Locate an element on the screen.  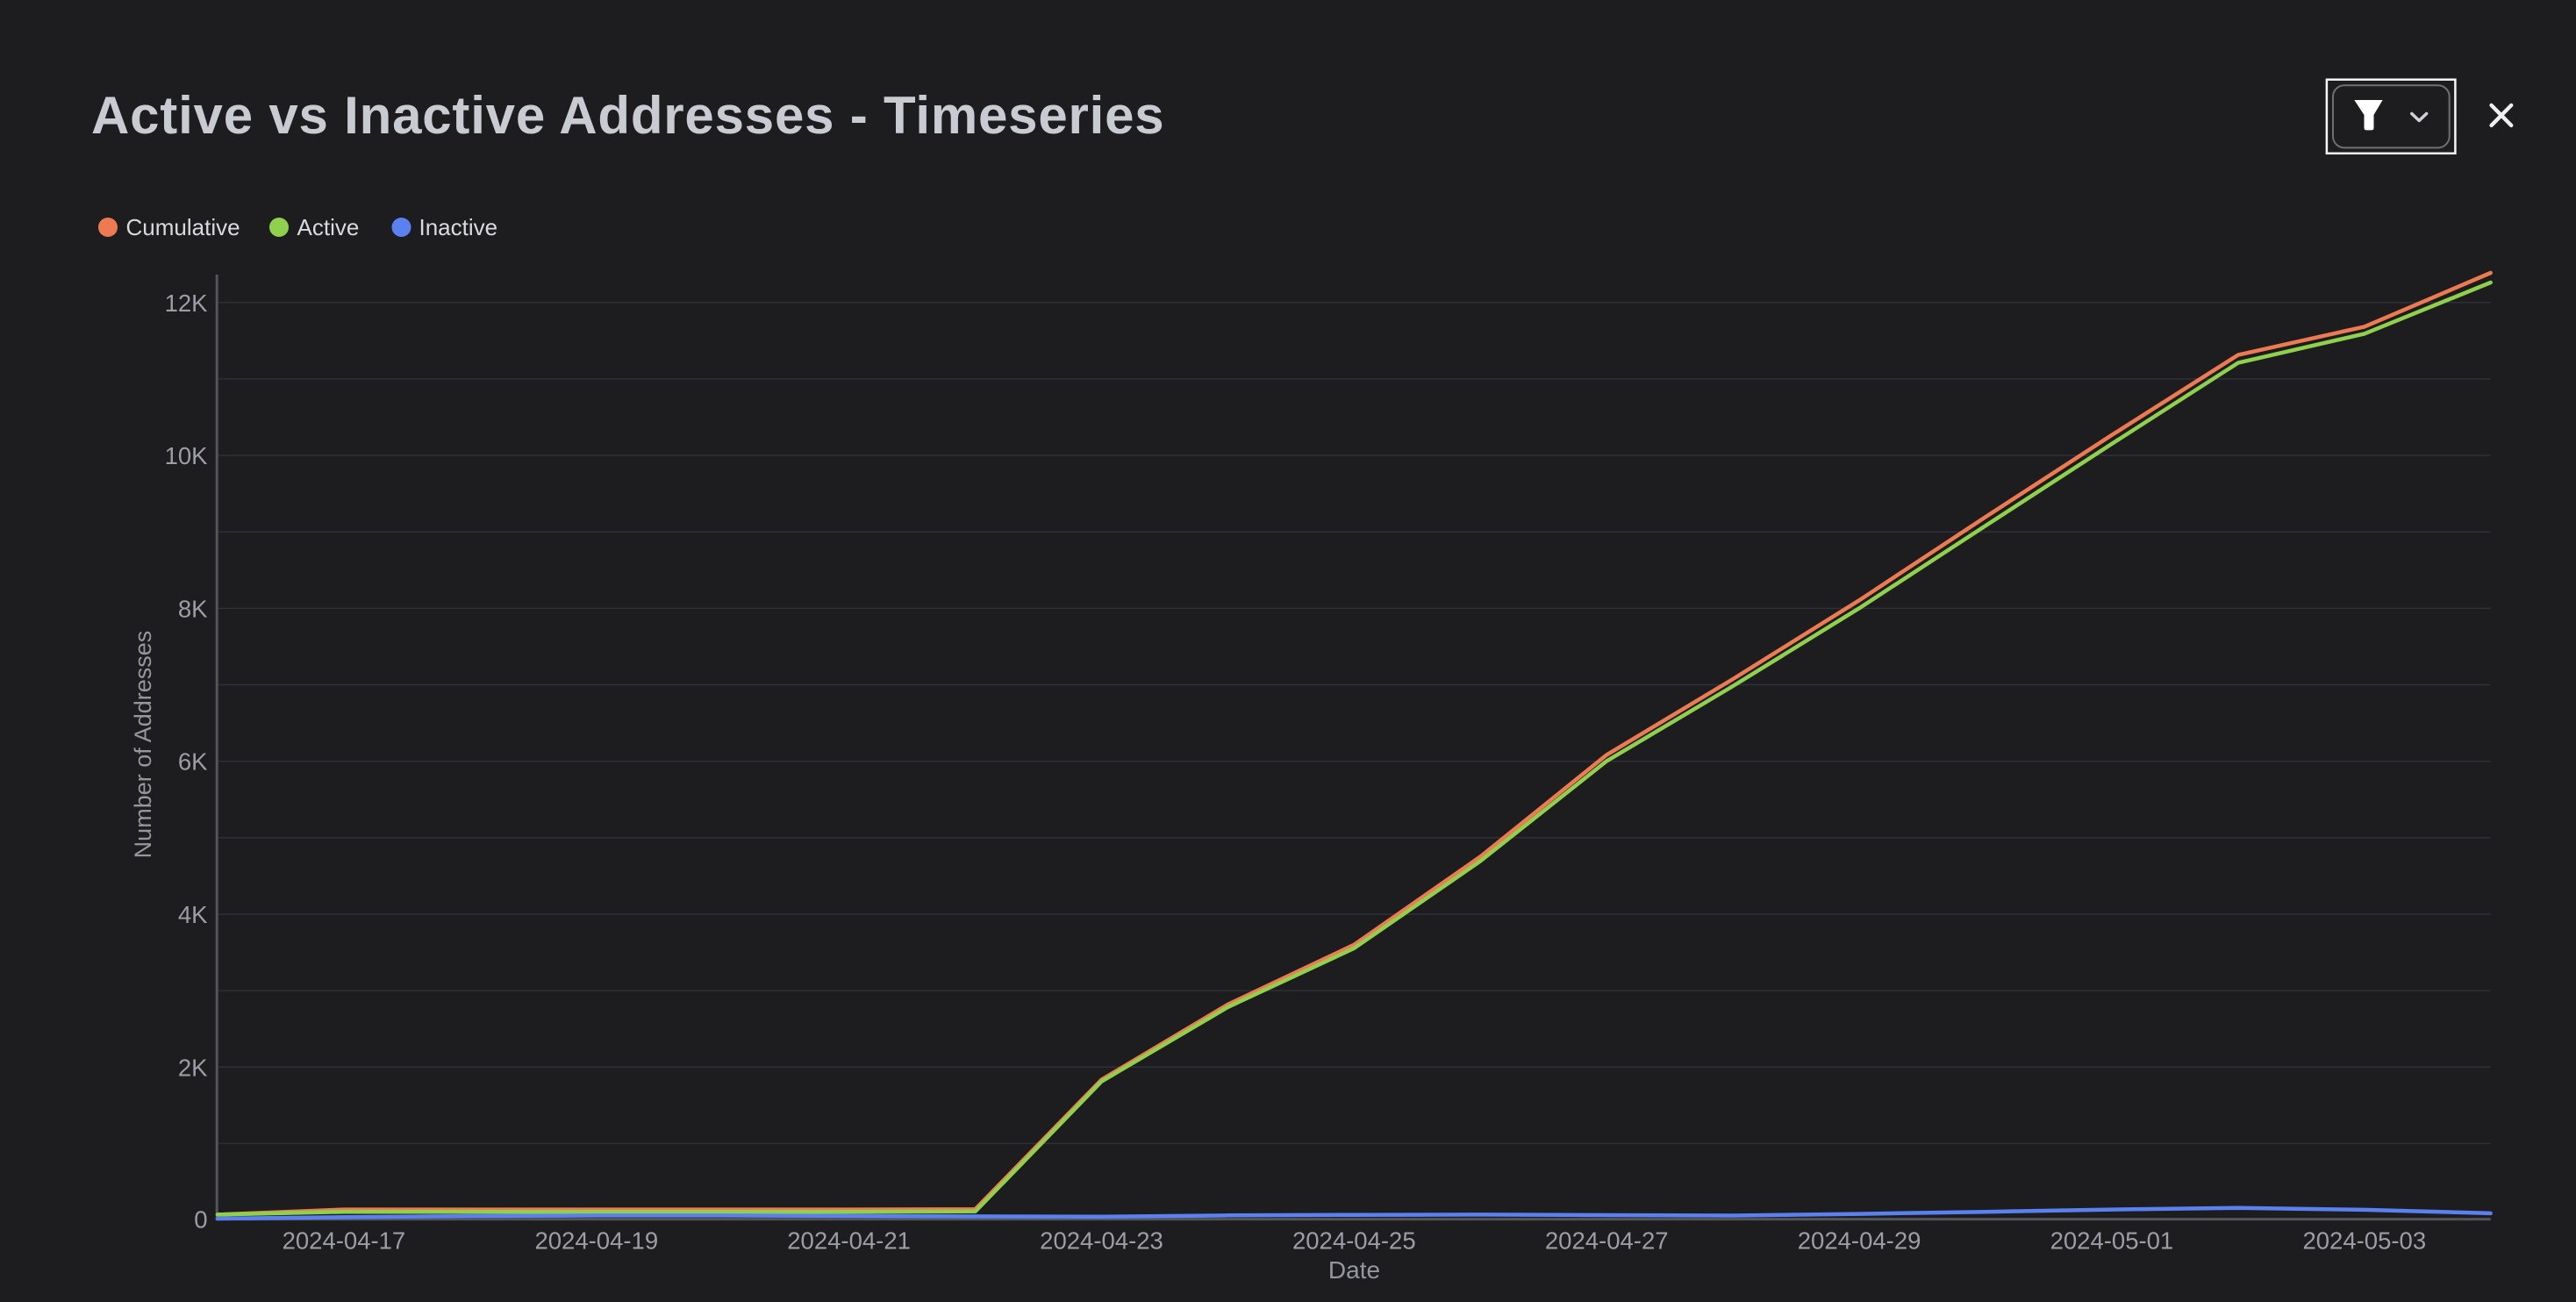
svg-text: 12K is located at coordinates (187, 303).